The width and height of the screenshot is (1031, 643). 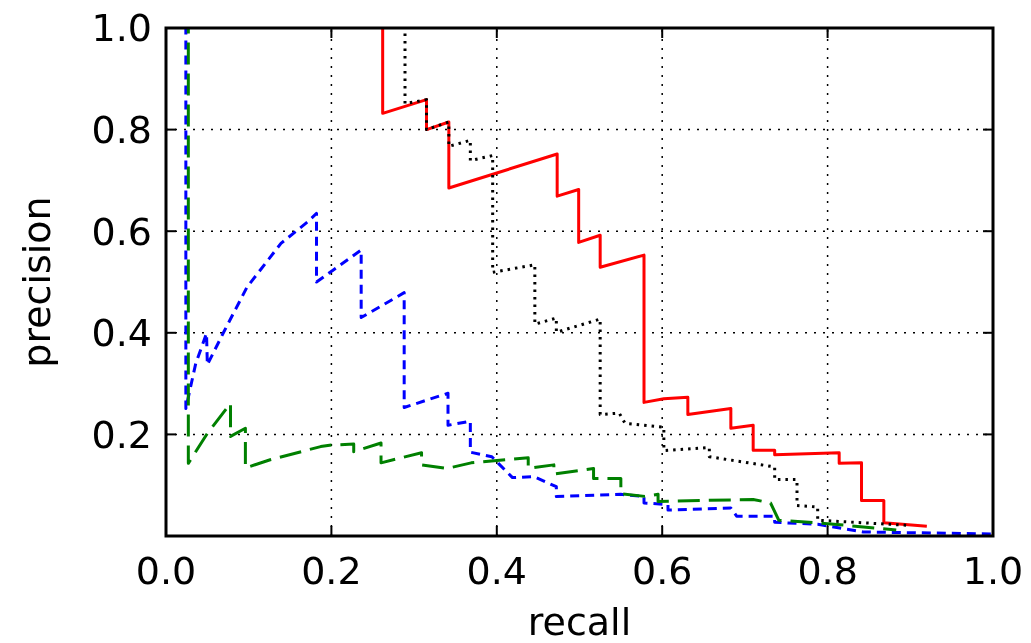 What do you see at coordinates (166, 571) in the screenshot?
I see `x-tick-label: 0.0` at bounding box center [166, 571].